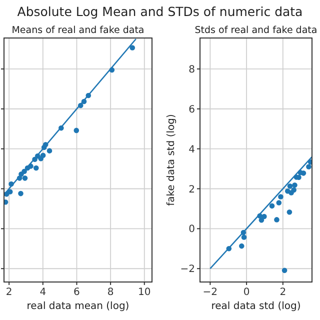 The image size is (320, 320). I want to click on chart-title: Stds of real and fake data, so click(256, 30).